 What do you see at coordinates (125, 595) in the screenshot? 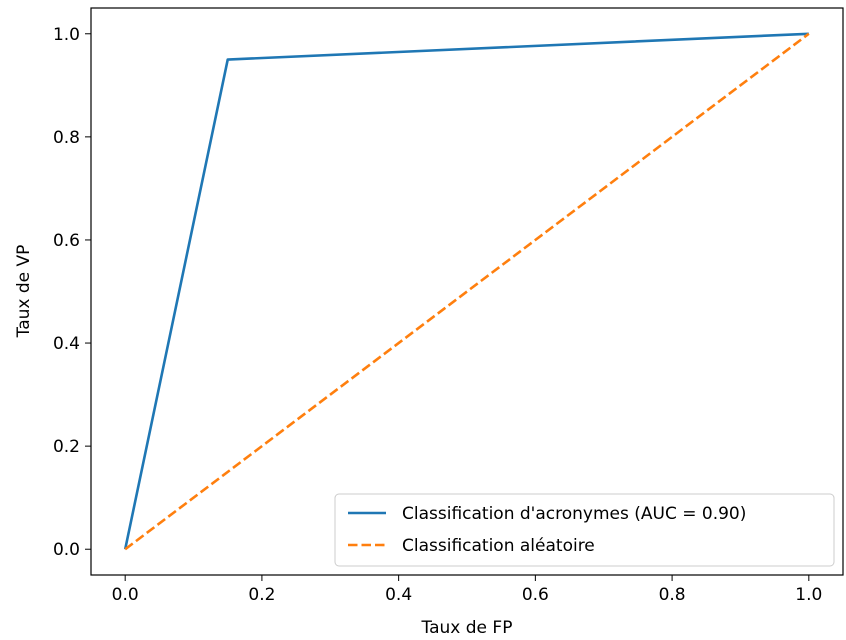
I see `x-tick-label-0: 0.0` at bounding box center [125, 595].